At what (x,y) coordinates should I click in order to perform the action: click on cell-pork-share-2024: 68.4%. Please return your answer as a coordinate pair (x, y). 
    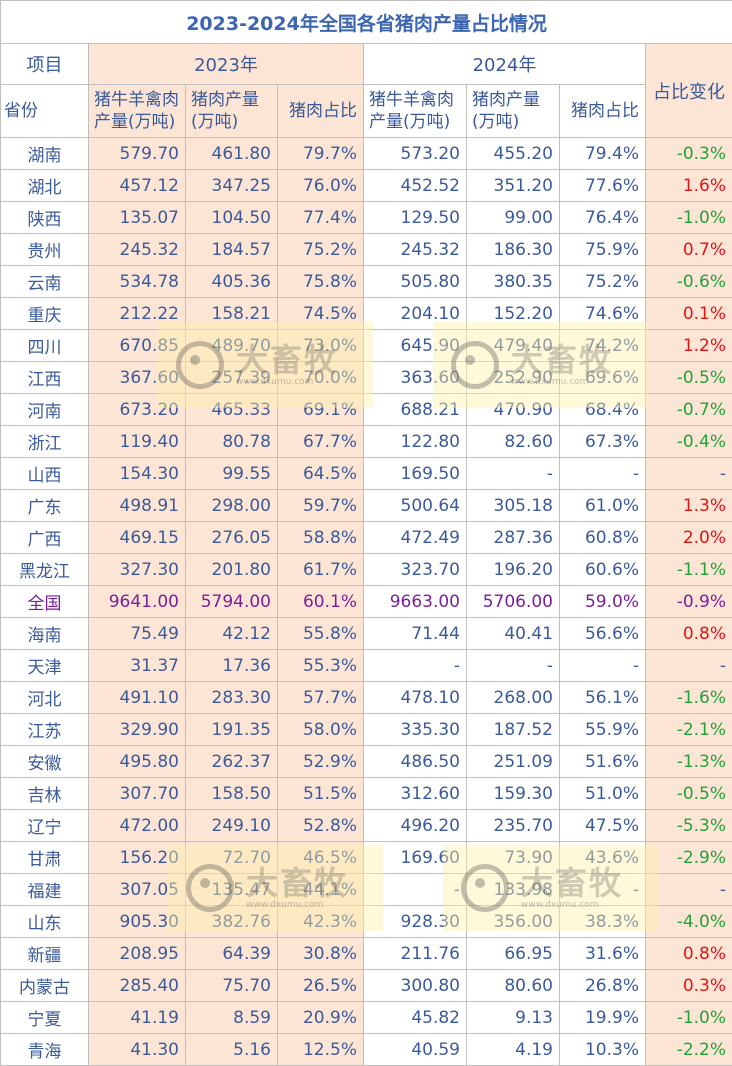
    Looking at the image, I should click on (603, 410).